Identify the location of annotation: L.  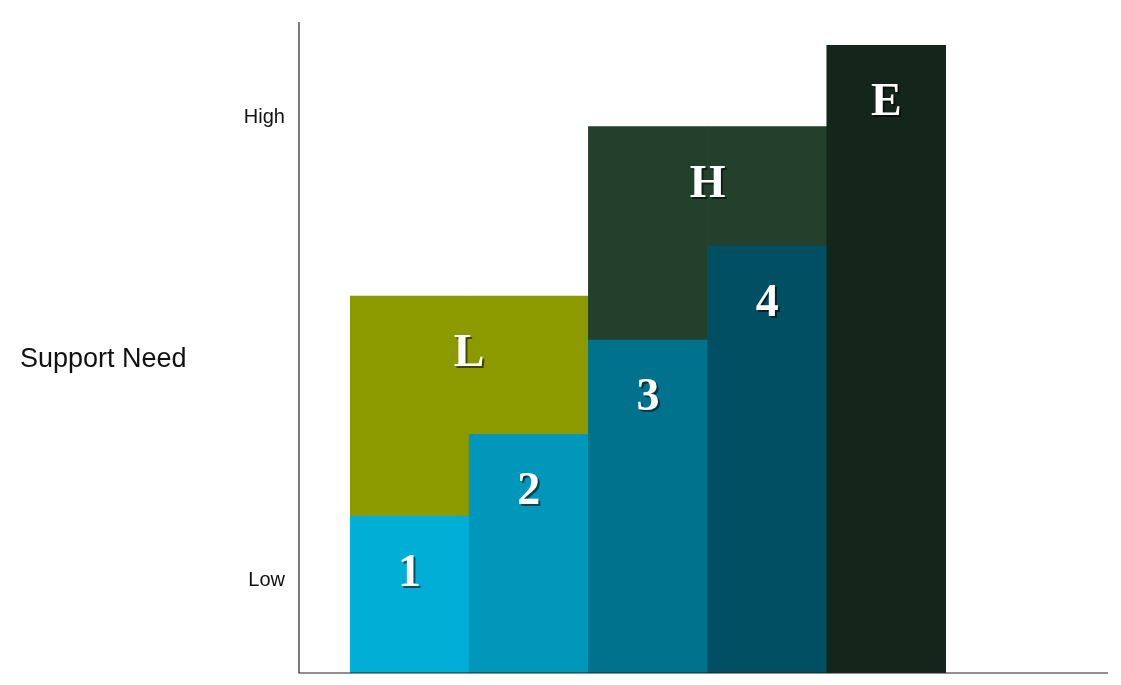
(471, 353).